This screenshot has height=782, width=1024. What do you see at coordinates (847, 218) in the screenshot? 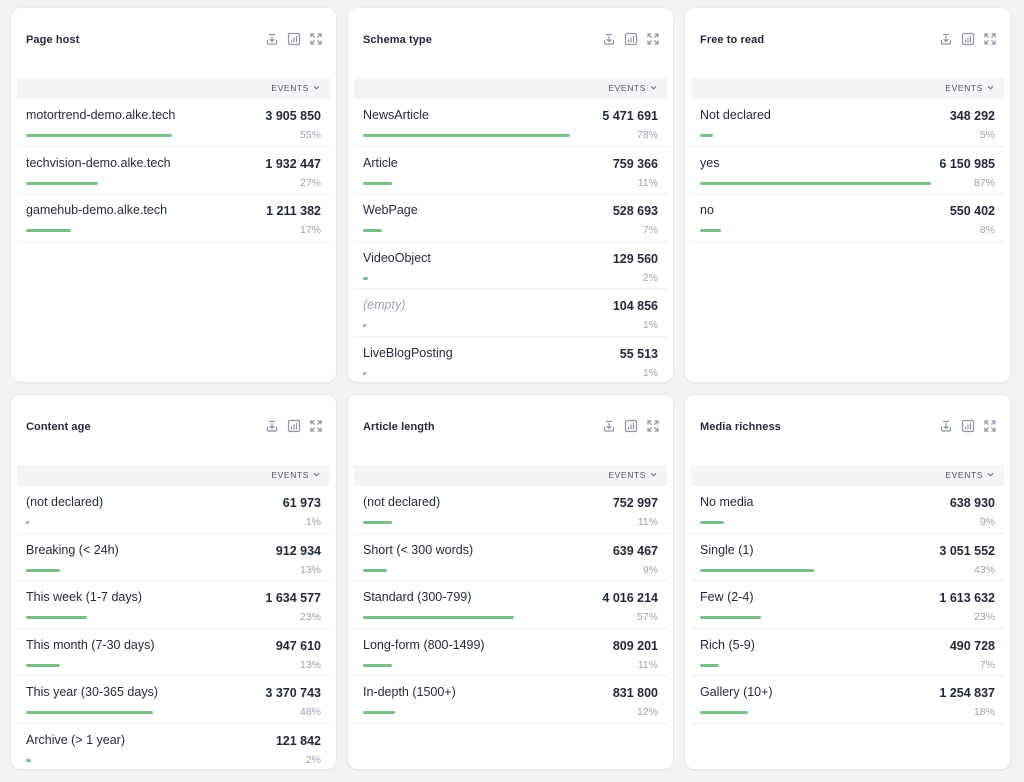
I see `table-row: no 550 402 8%` at bounding box center [847, 218].